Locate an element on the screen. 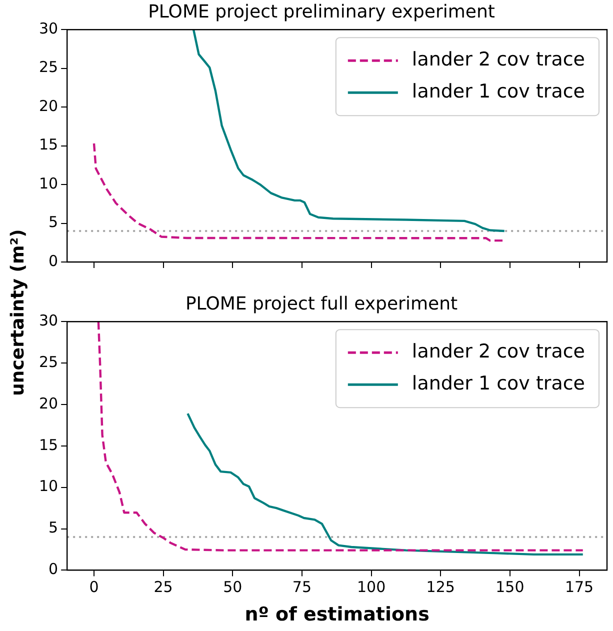 This screenshot has height=631, width=613. chart-title: PLOME project full experiment is located at coordinates (321, 303).